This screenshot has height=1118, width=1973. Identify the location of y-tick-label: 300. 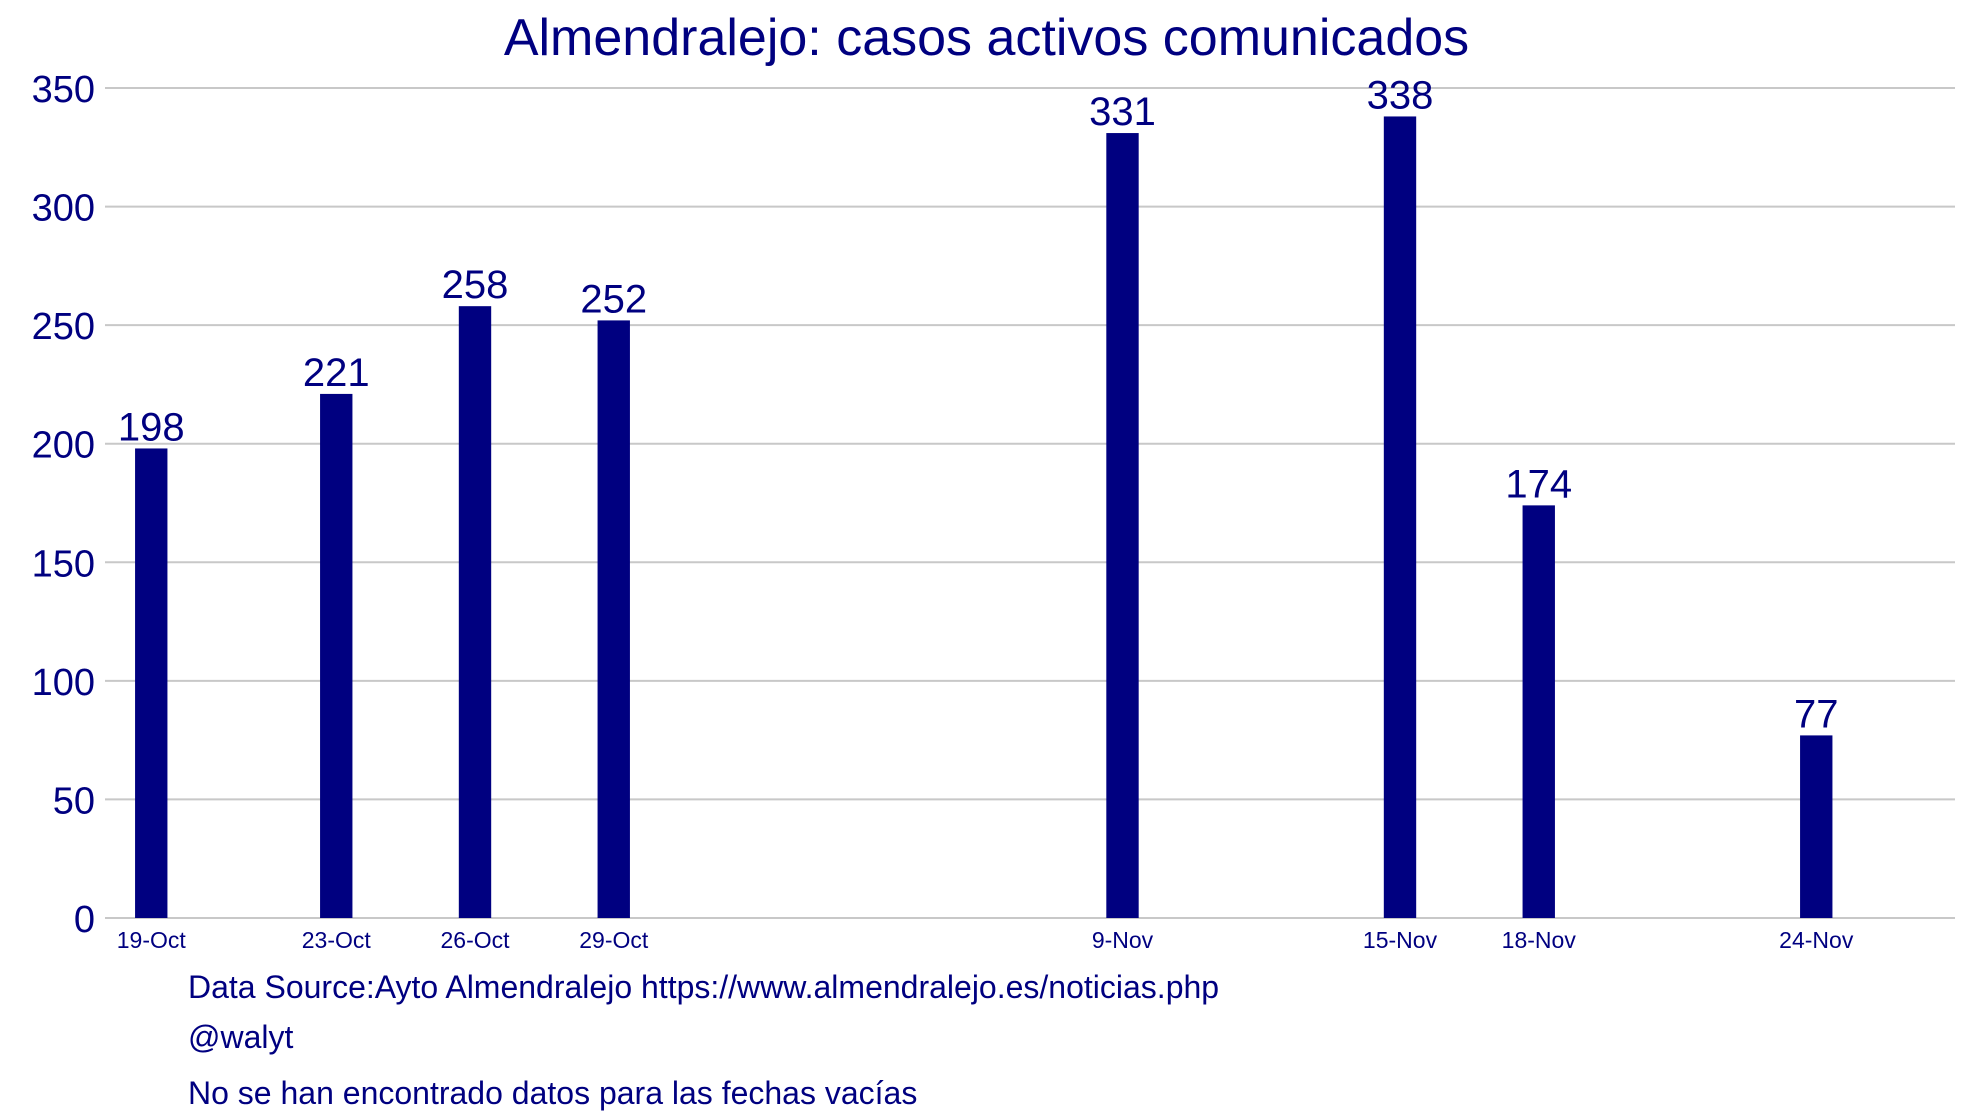
(63, 209).